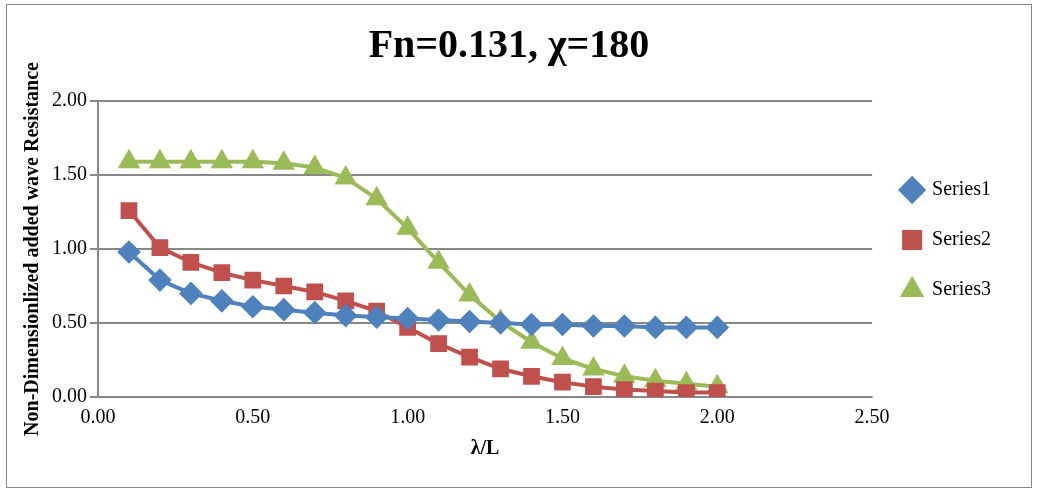  What do you see at coordinates (562, 416) in the screenshot?
I see `x-tick-label: 1.50` at bounding box center [562, 416].